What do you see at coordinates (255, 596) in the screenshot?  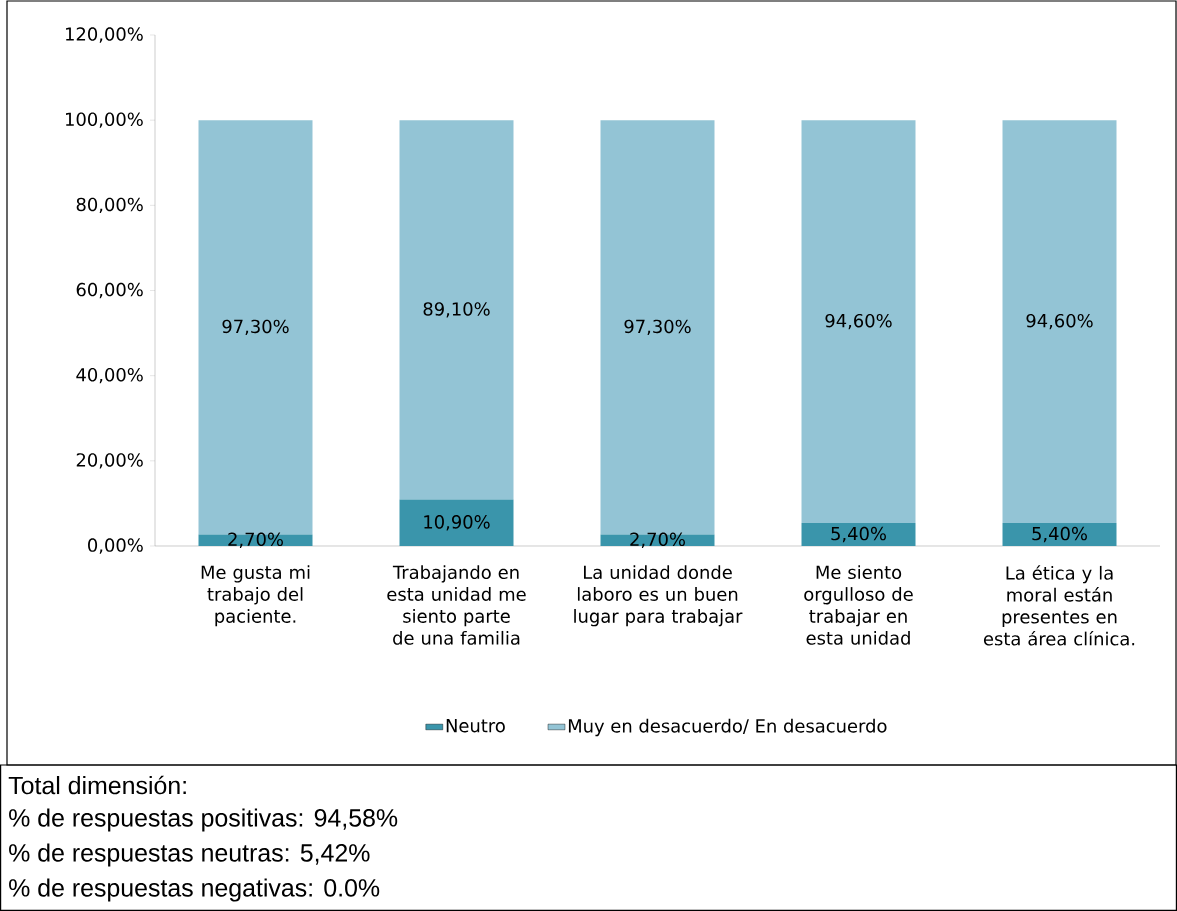 I see `x-tick-label: Me gusta mi trabajo del paciente.` at bounding box center [255, 596].